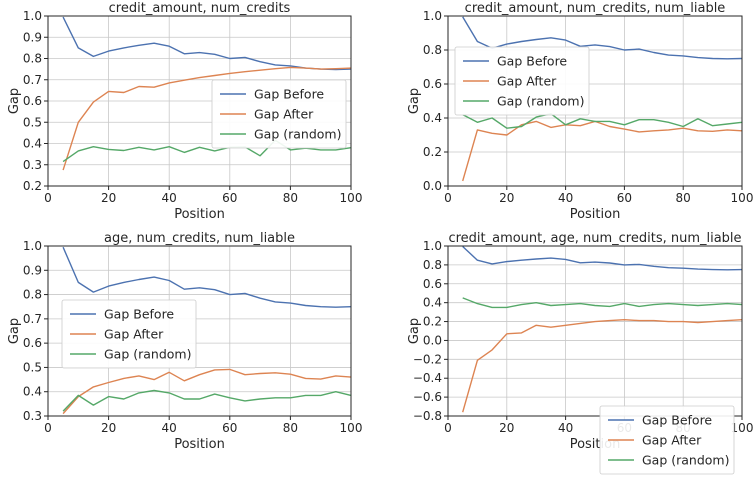 The width and height of the screenshot is (756, 491). What do you see at coordinates (427, 378) in the screenshot?
I see `y-tick-label: −0.4` at bounding box center [427, 378].